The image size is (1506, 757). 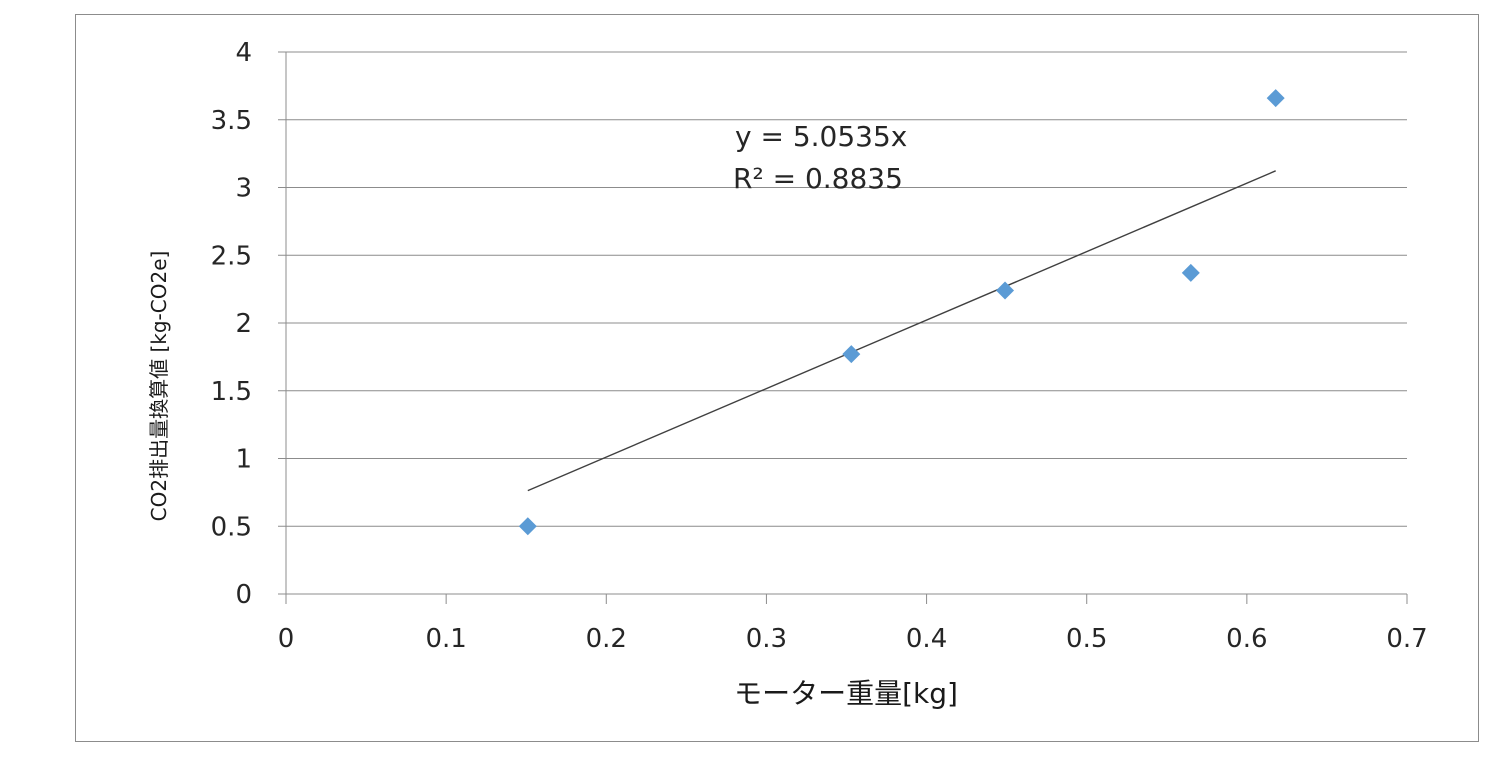 What do you see at coordinates (1246, 639) in the screenshot?
I see `x-tick-label: 0.6` at bounding box center [1246, 639].